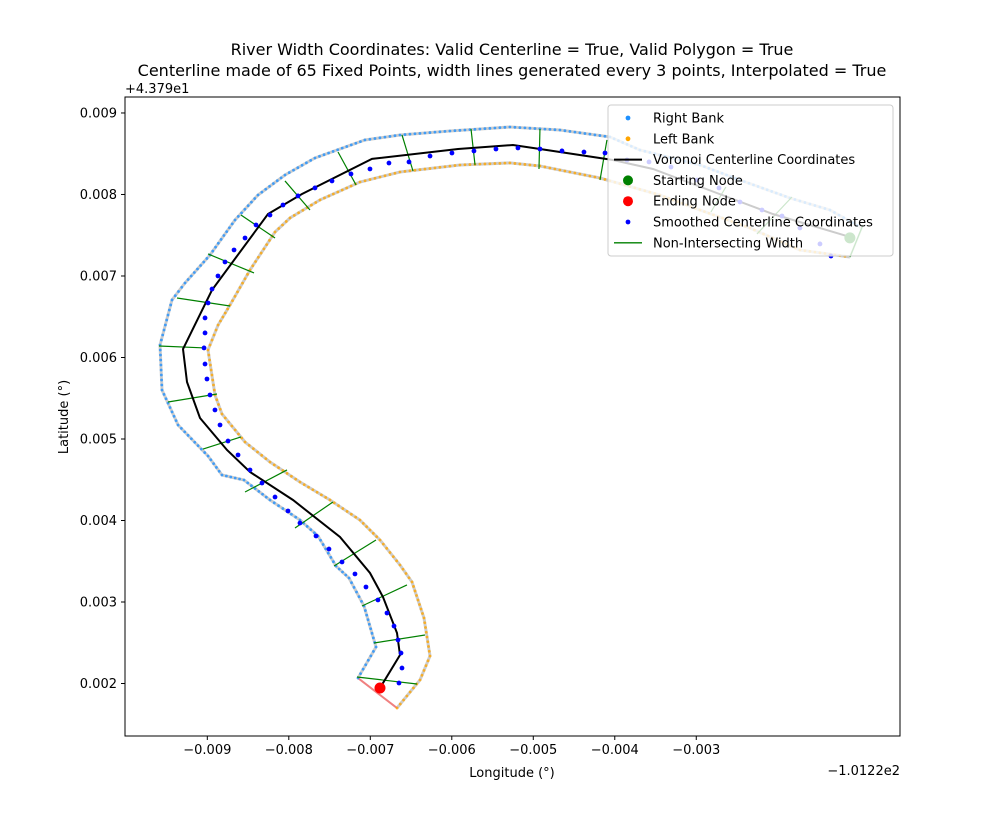 This screenshot has height=827, width=1000. What do you see at coordinates (377, 693) in the screenshot?
I see `polygon-closing-edge` at bounding box center [377, 693].